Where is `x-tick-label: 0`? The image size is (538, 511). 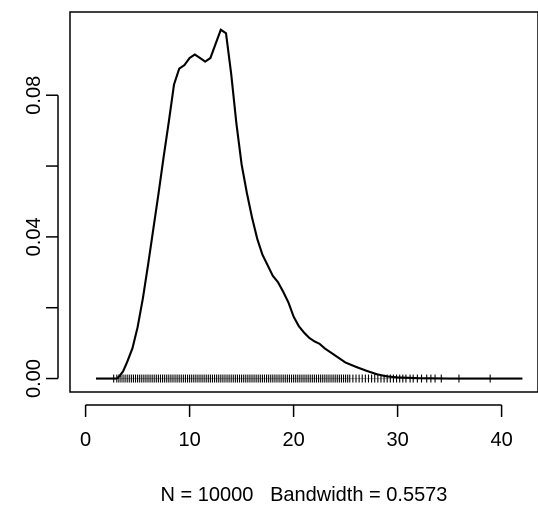 x-tick-label: 0 is located at coordinates (85, 440).